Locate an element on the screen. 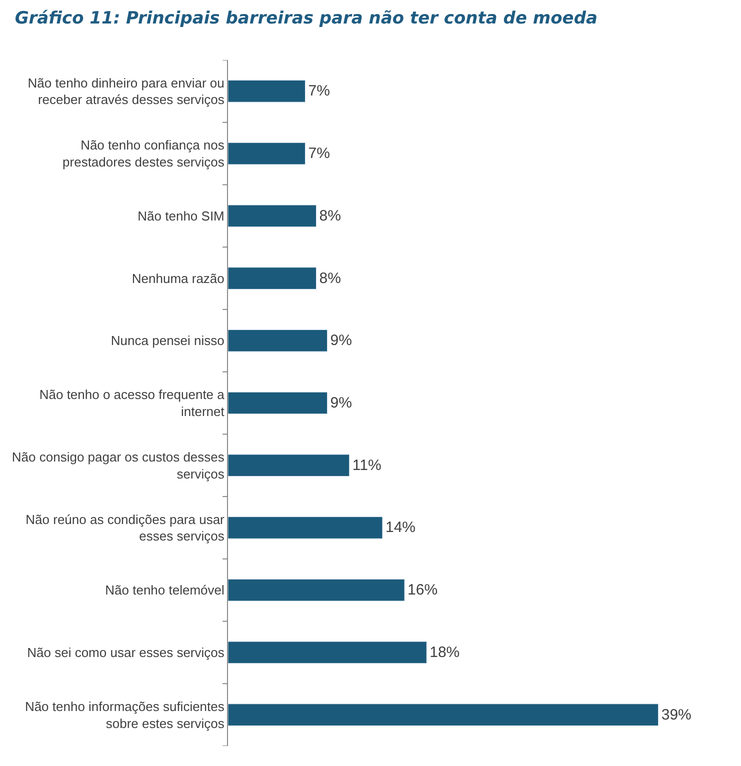 The height and width of the screenshot is (766, 741). data-label: 39% is located at coordinates (676, 715).